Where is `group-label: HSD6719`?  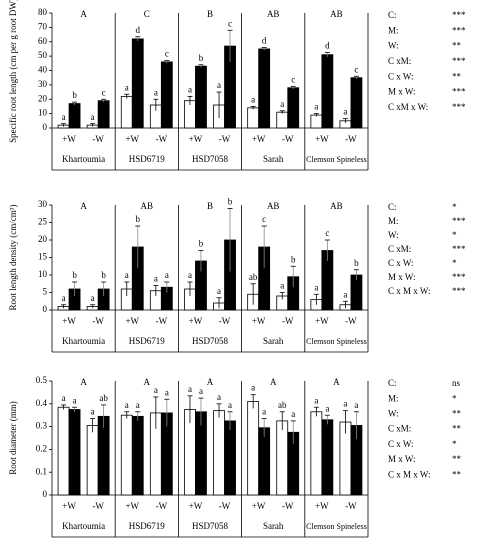
group-label: HSD6719 is located at coordinates (147, 526).